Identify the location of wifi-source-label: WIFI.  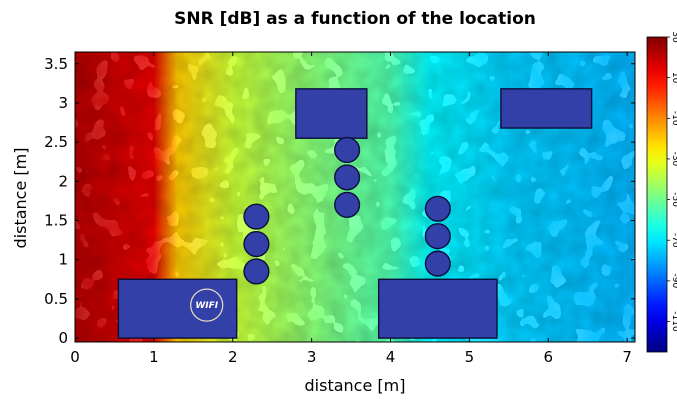
(206, 306).